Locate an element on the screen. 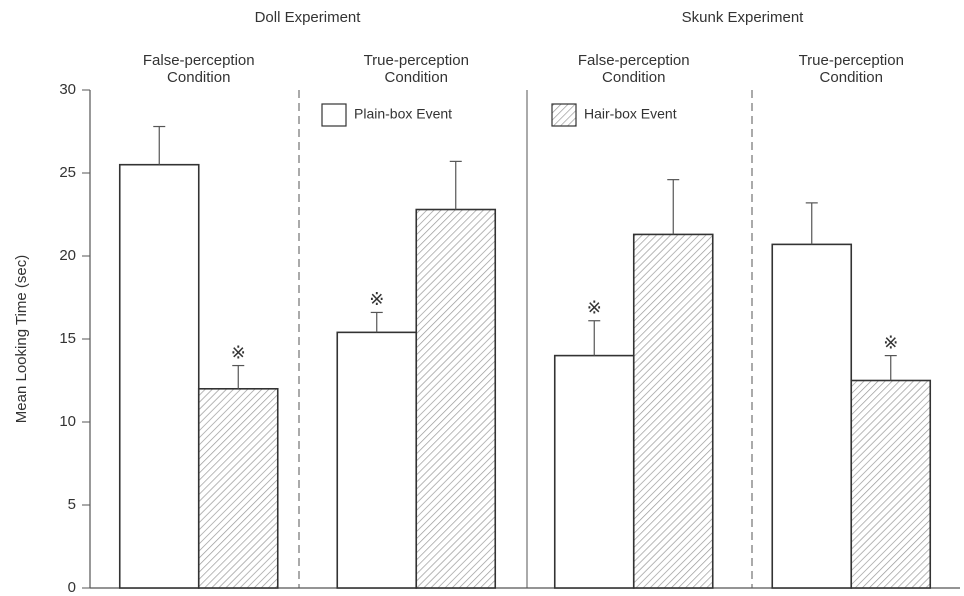 This screenshot has height=596, width=964. y-tick-label: 15 is located at coordinates (67, 338).